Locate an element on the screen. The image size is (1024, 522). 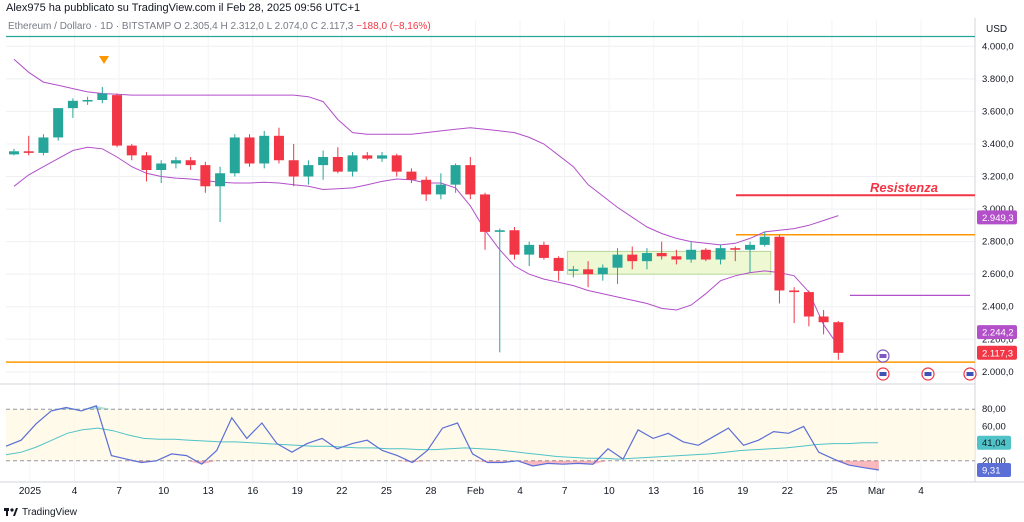
rsi-tick-label: 20,00 is located at coordinates (994, 461).